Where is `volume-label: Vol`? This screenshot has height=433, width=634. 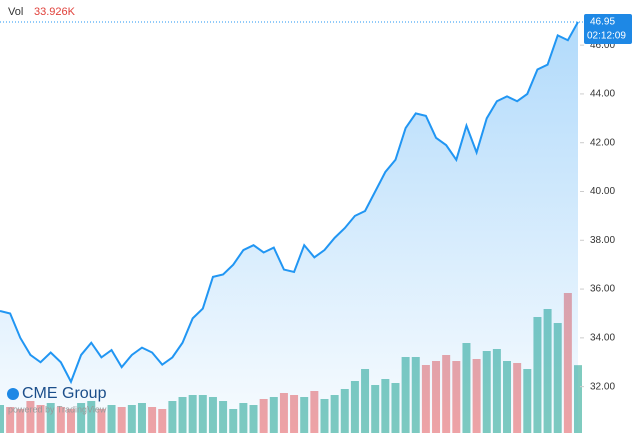 volume-label: Vol is located at coordinates (15, 12).